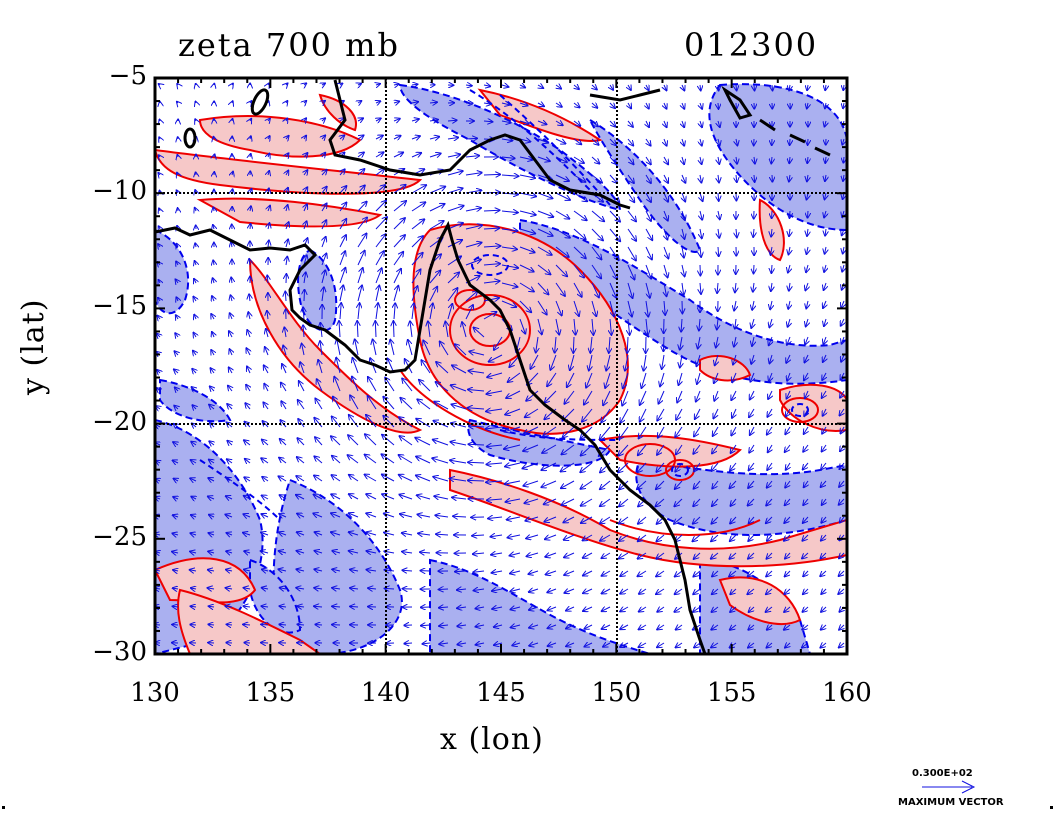 The image size is (1056, 814). Describe the element at coordinates (119, 652) in the screenshot. I see `y-tick-label: −30` at that location.